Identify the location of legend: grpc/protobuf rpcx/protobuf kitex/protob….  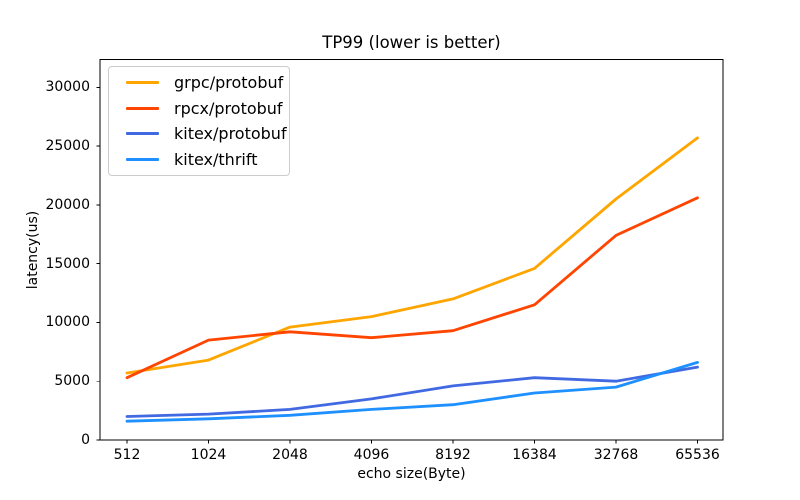
(199, 121).